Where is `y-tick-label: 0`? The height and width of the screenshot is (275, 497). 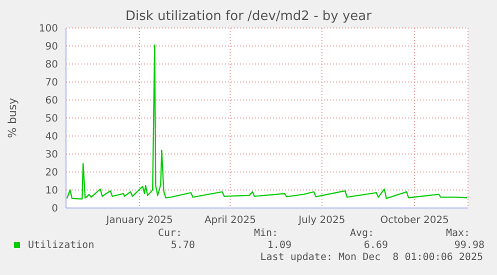
y-tick-label: 0 is located at coordinates (55, 209).